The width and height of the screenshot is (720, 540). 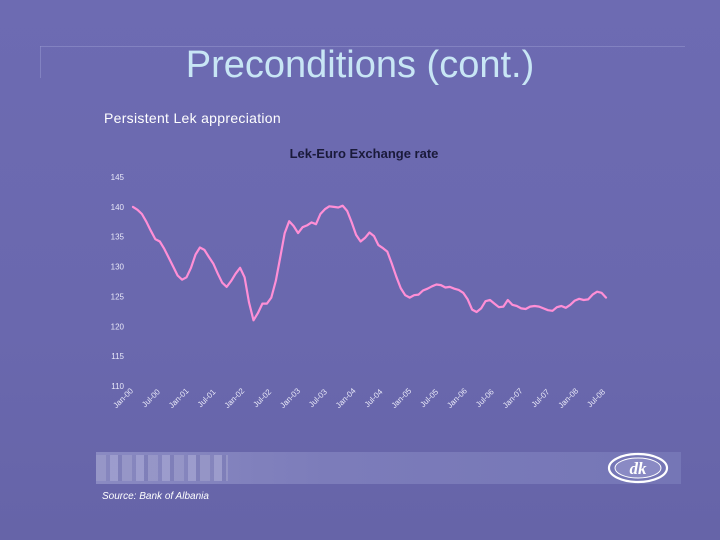 I want to click on logo-text: dk, so click(x=639, y=468).